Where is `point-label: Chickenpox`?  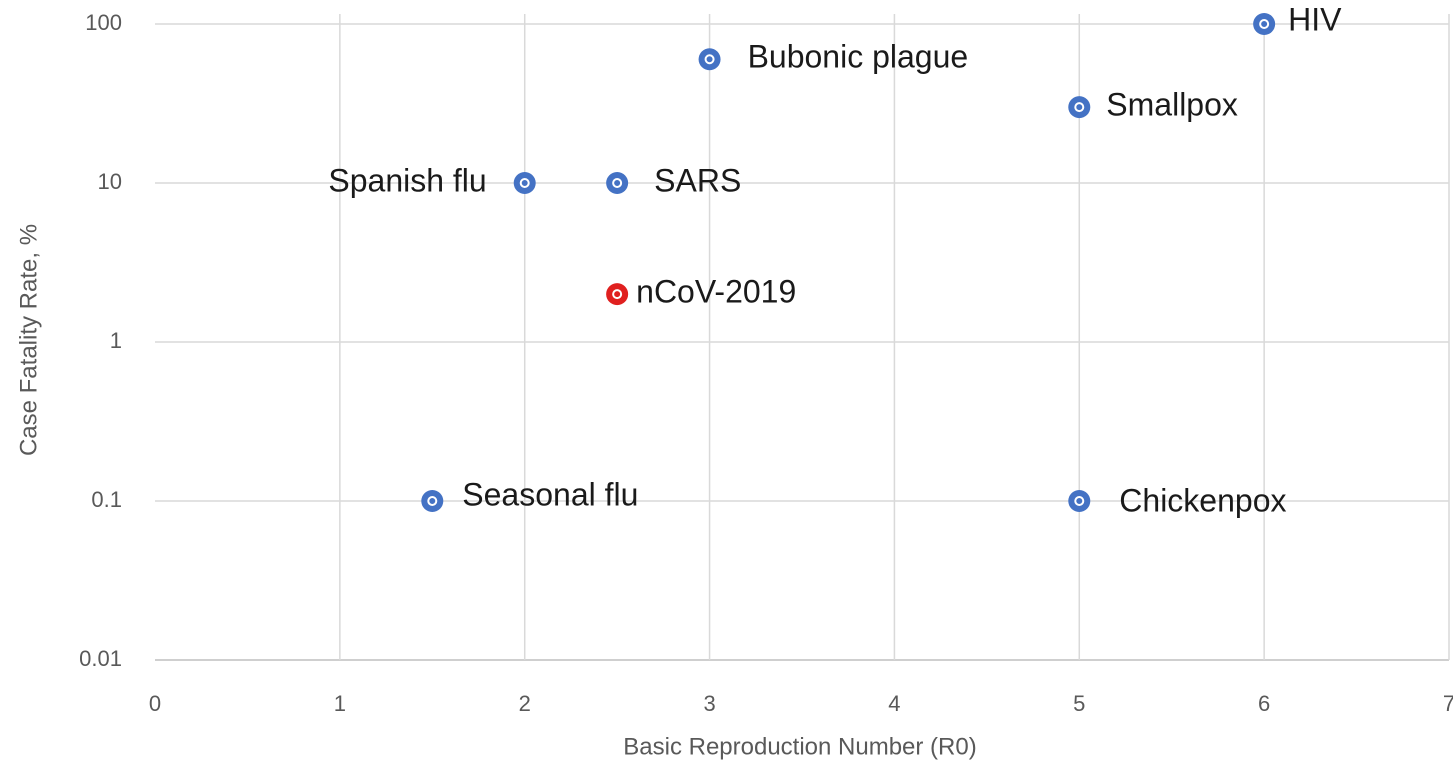 point-label: Chickenpox is located at coordinates (1202, 500).